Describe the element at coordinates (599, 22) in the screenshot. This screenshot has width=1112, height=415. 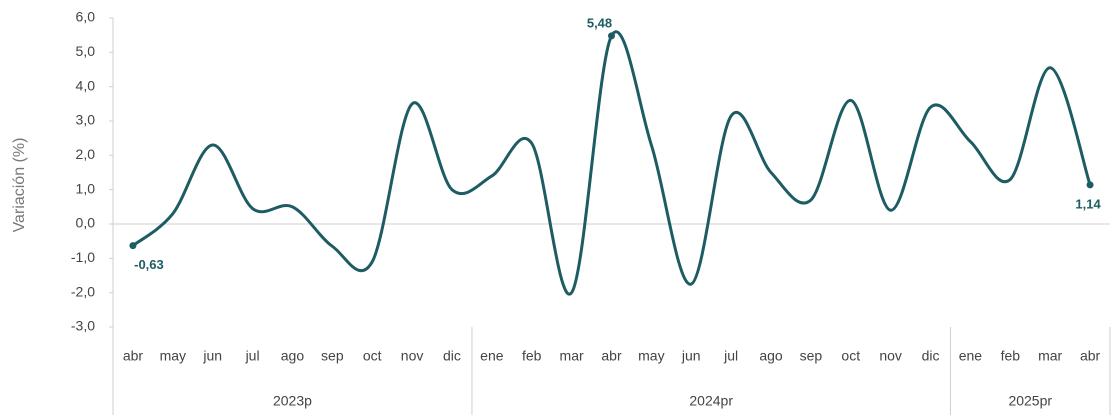
I see `data-label: 5,48` at that location.